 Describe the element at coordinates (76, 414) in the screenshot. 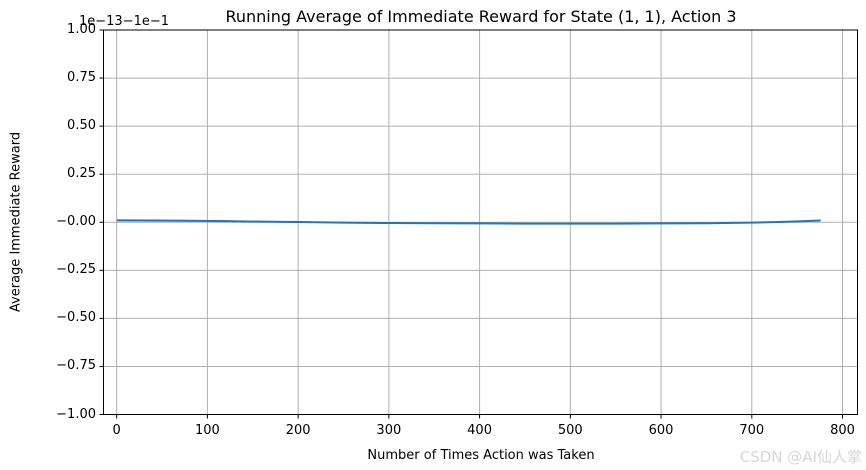

I see `y-tick-label: −1.00` at that location.